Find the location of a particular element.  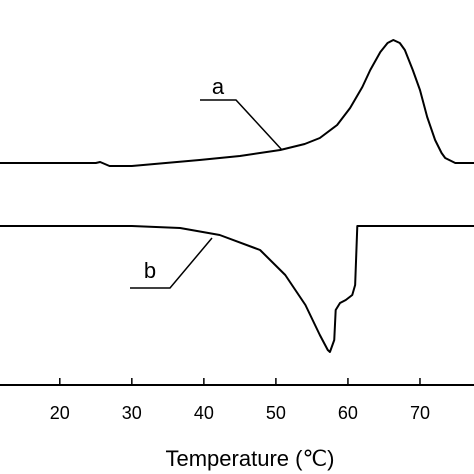

curve-label: b is located at coordinates (150, 270).